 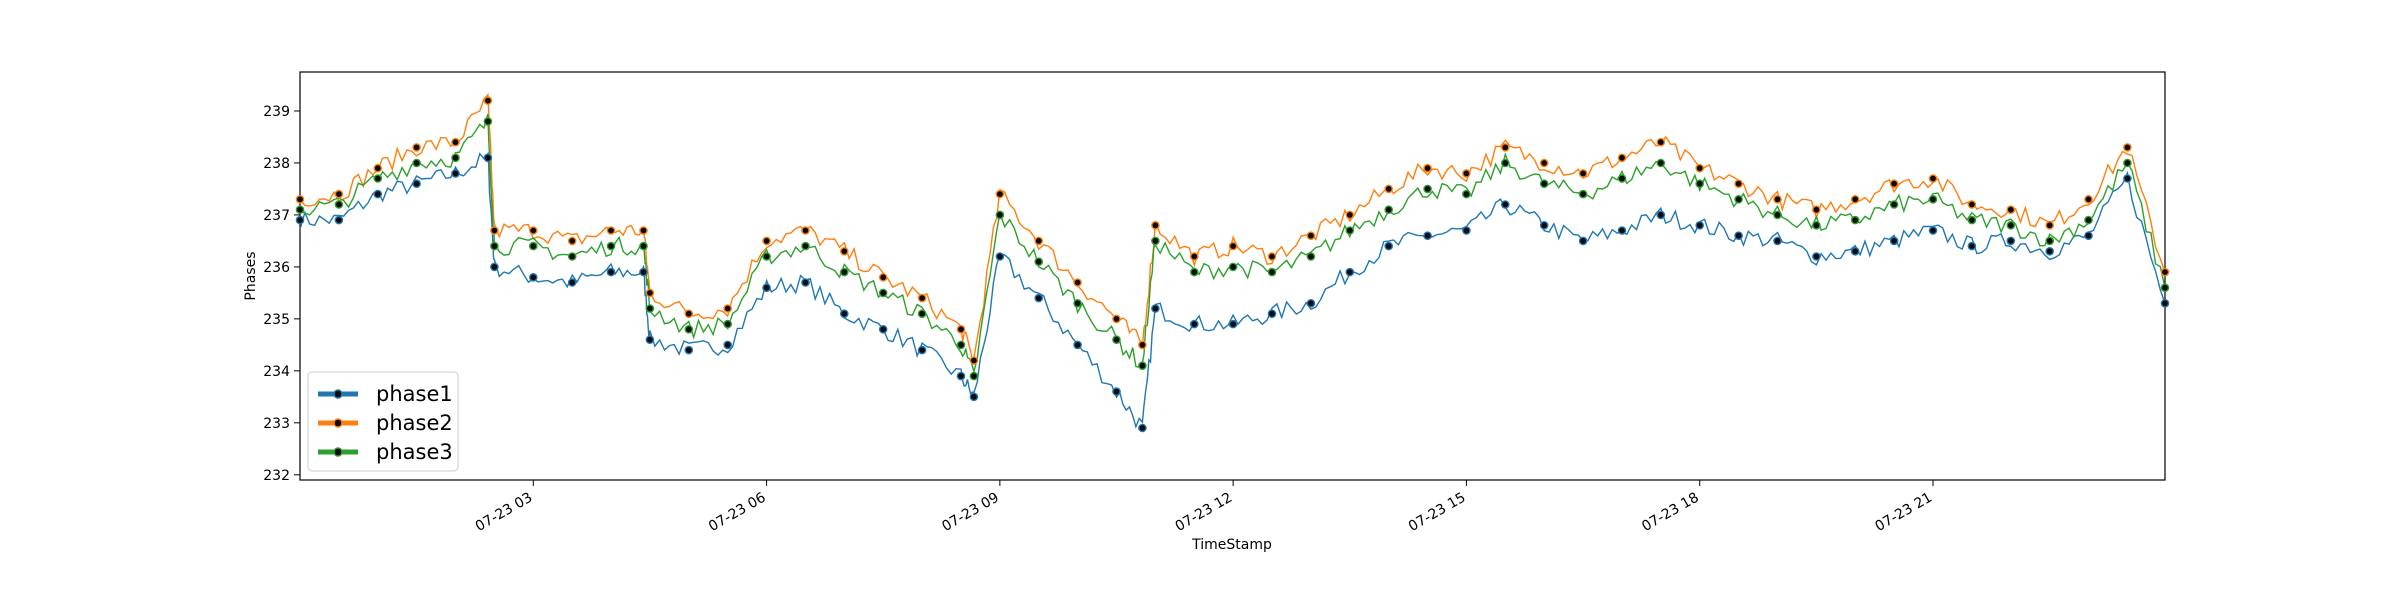 I want to click on y-tick-label: 233, so click(x=276, y=424).